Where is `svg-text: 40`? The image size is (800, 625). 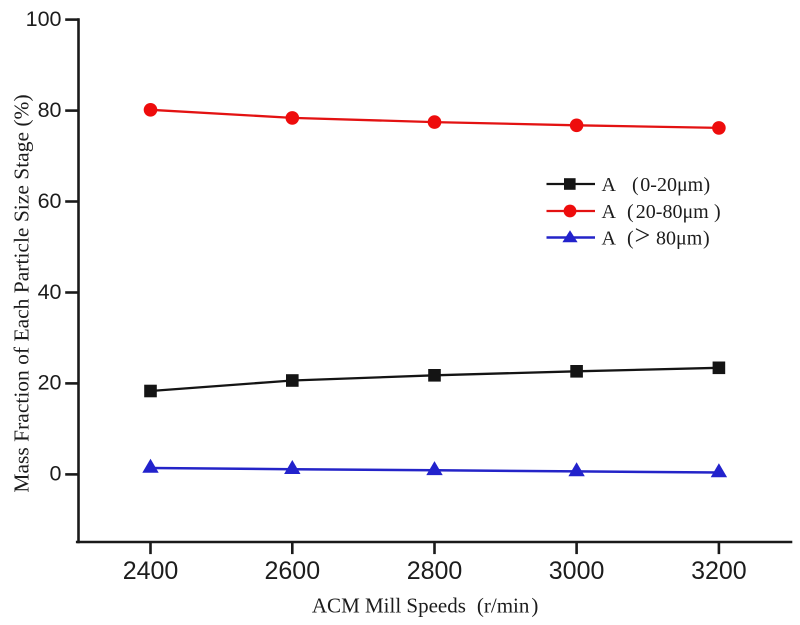 svg-text: 40 is located at coordinates (50, 292).